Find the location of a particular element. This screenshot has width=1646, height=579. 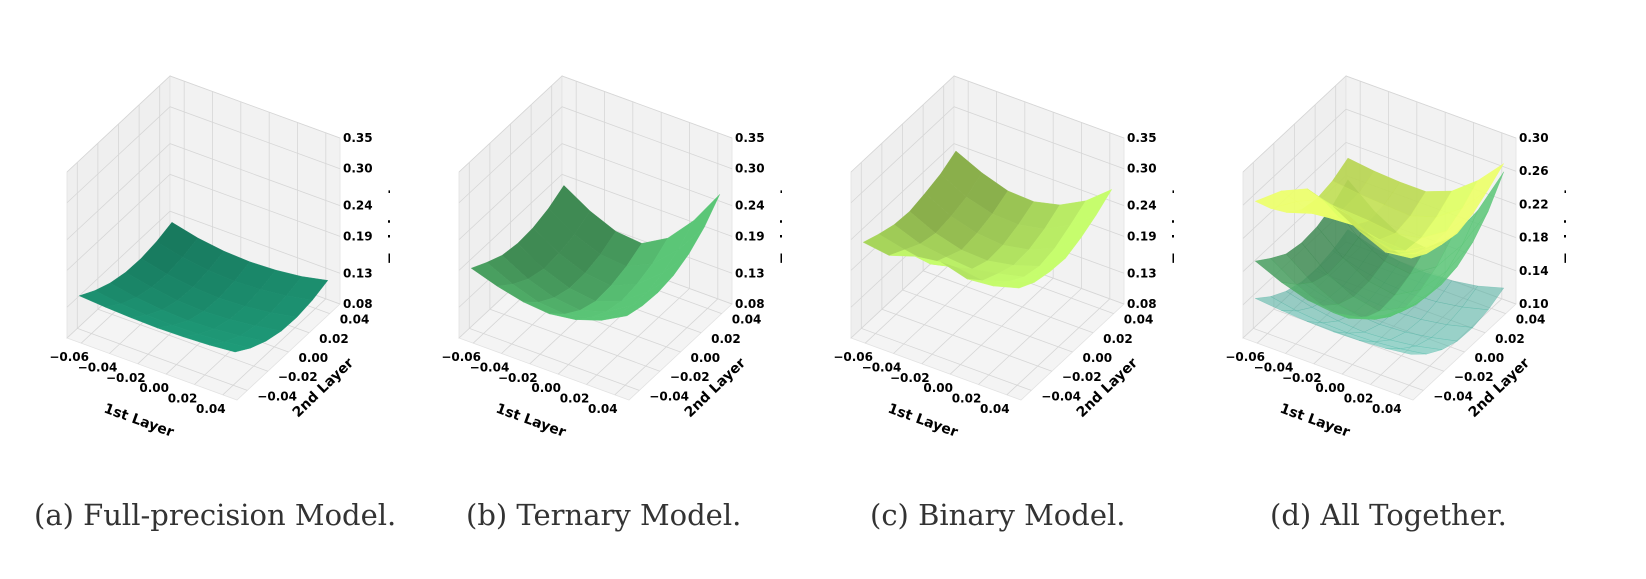

surface-full-precision is located at coordinates (203, 287).